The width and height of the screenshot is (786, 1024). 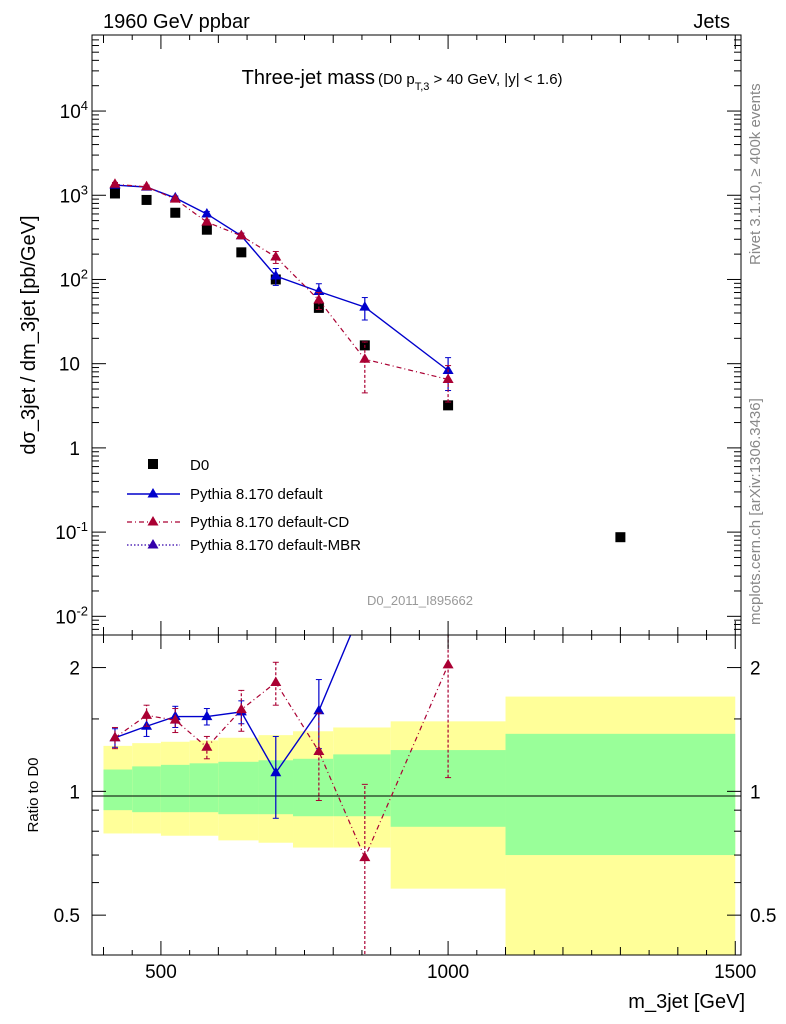 What do you see at coordinates (153, 521) in the screenshot?
I see `legend-marker-cd` at bounding box center [153, 521].